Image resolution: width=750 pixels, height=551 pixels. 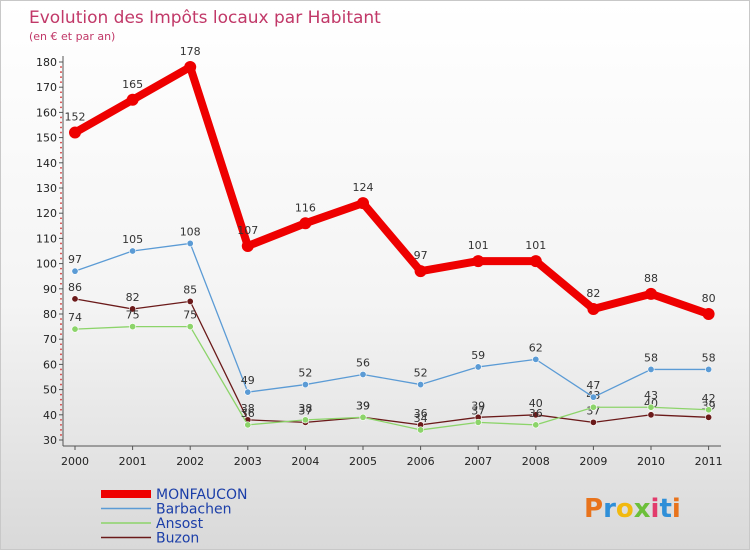 What do you see at coordinates (133, 461) in the screenshot?
I see `x-tick-label: 2001` at bounding box center [133, 461].